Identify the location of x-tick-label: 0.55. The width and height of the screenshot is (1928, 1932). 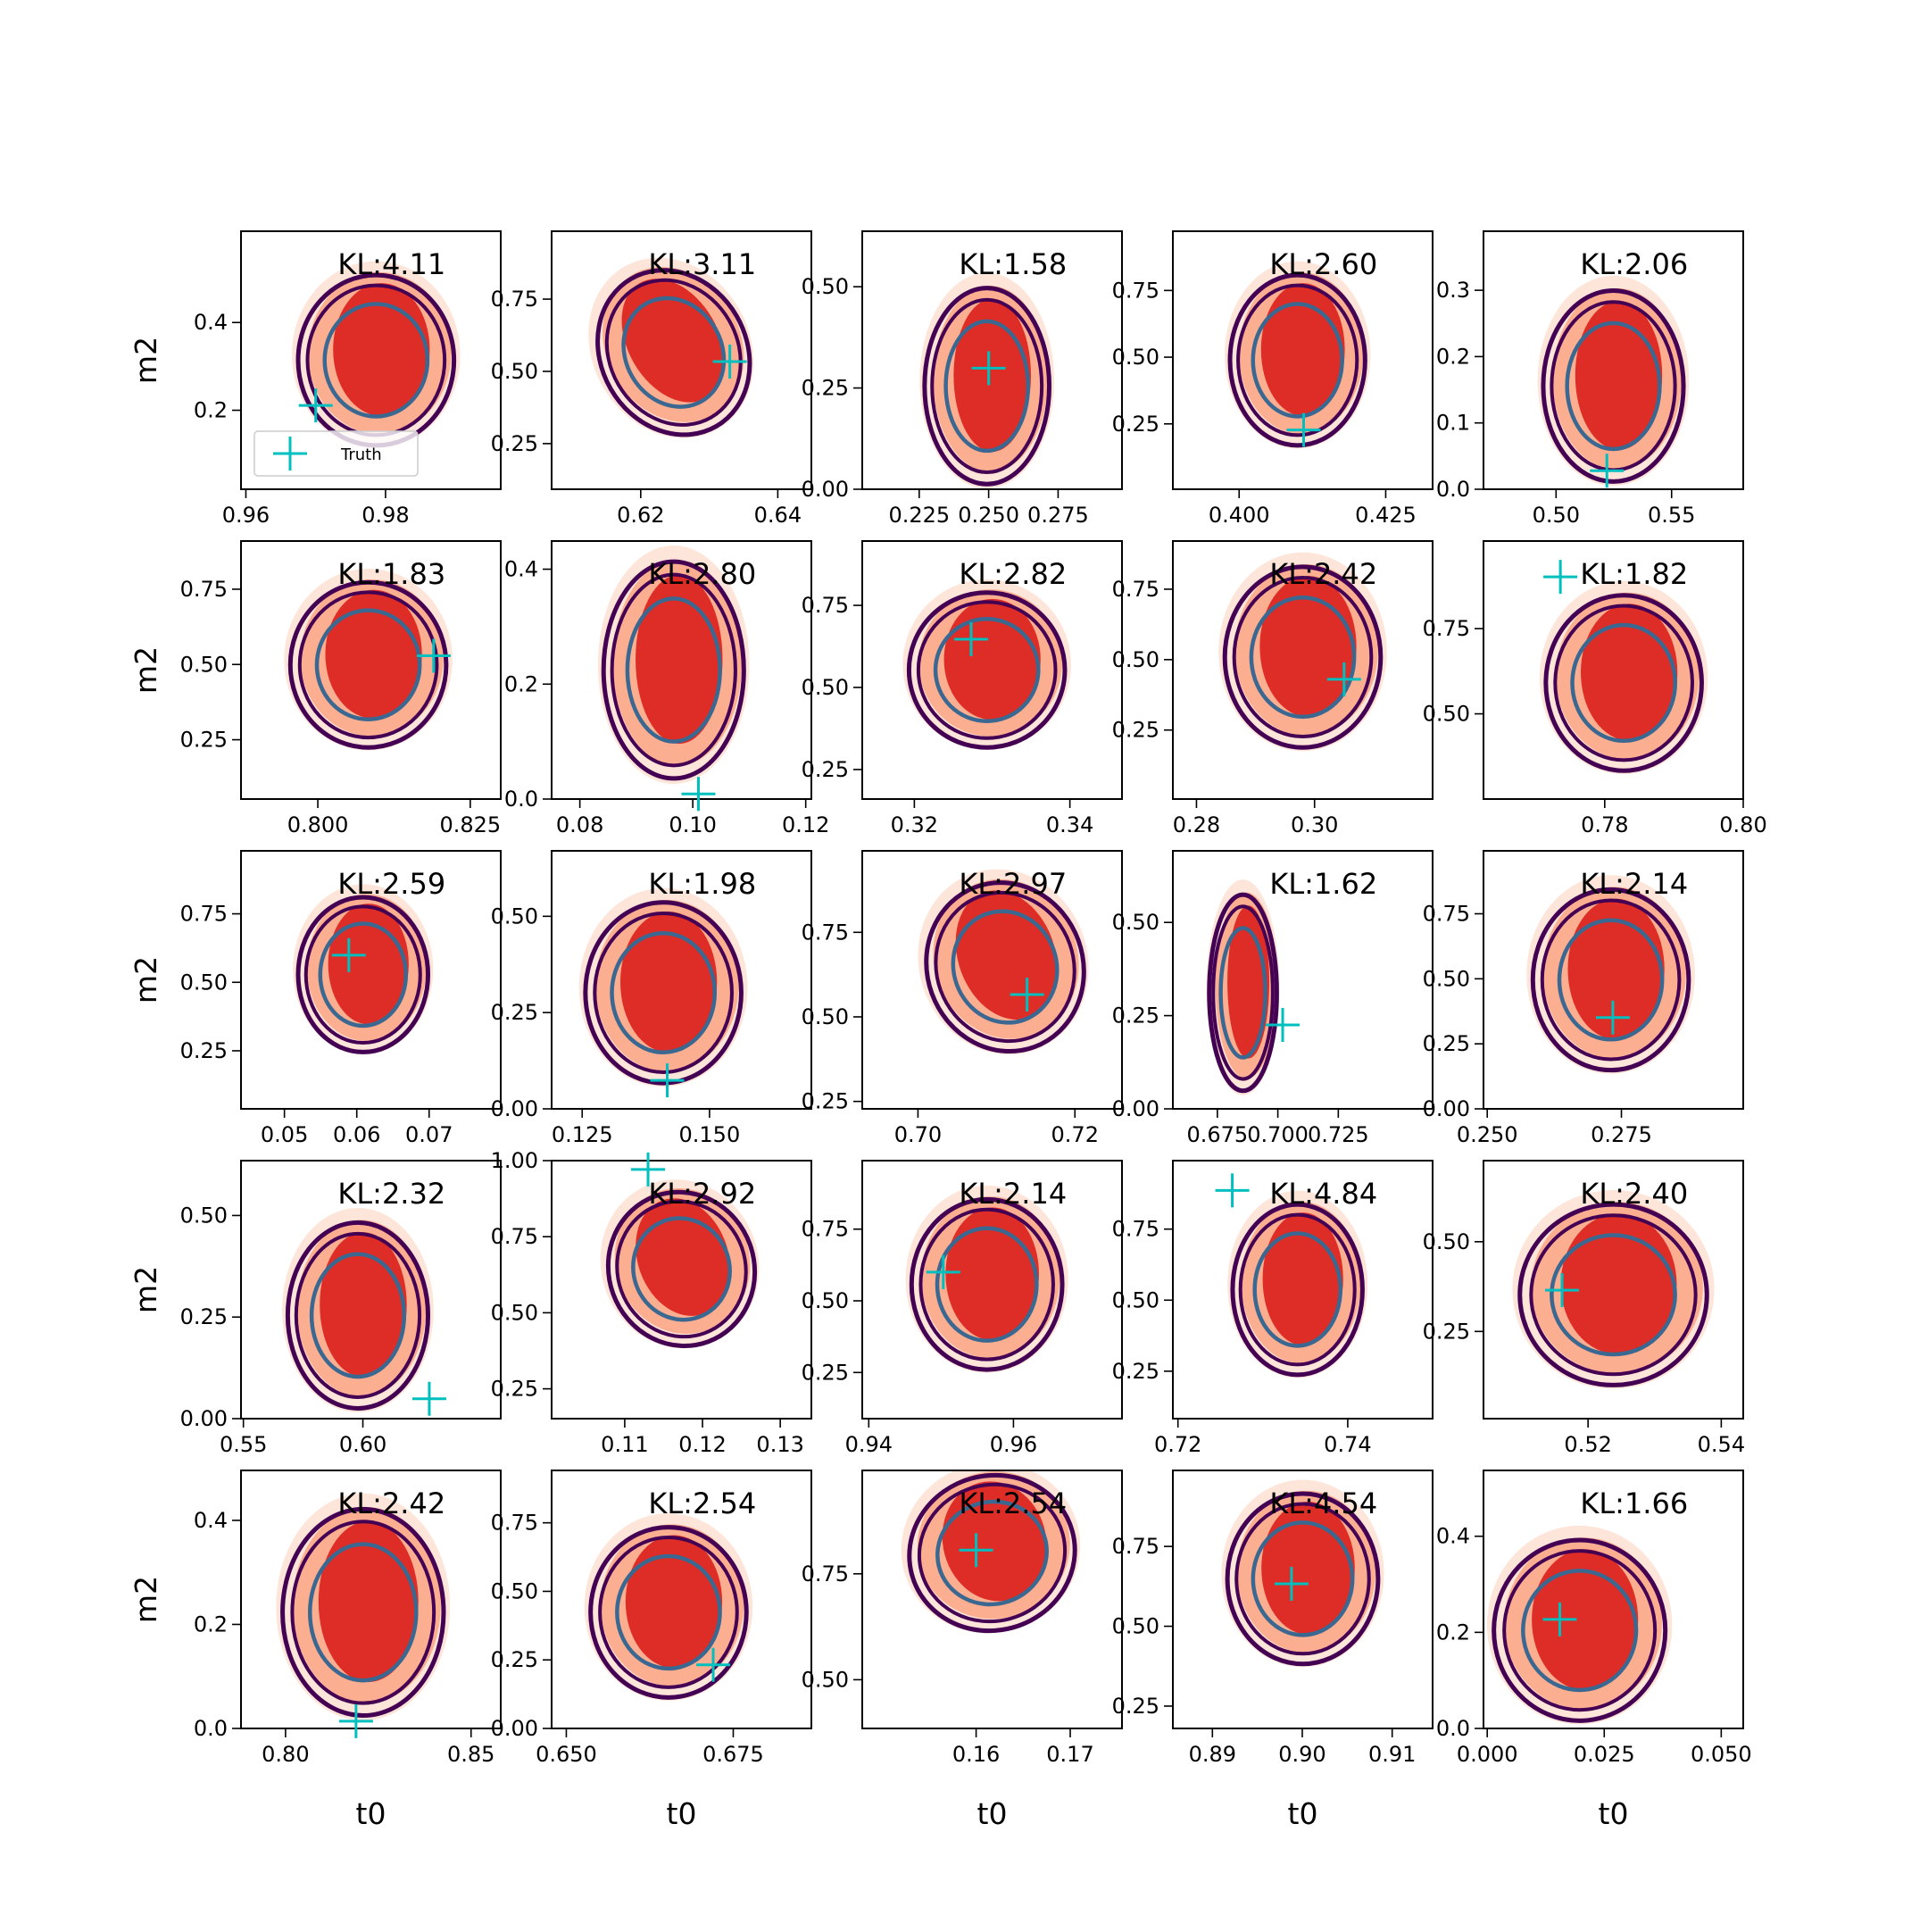
(1671, 515).